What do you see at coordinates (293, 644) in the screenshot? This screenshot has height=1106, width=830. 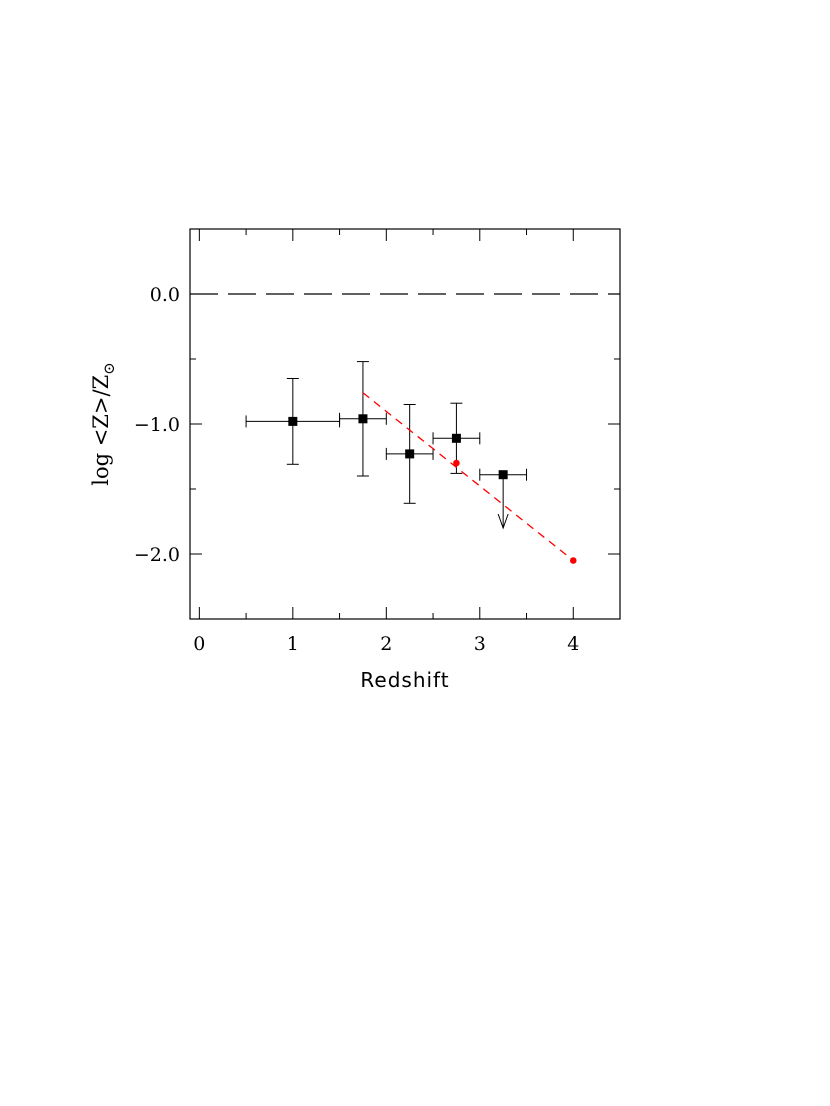 I see `x-tick-label: 1` at bounding box center [293, 644].